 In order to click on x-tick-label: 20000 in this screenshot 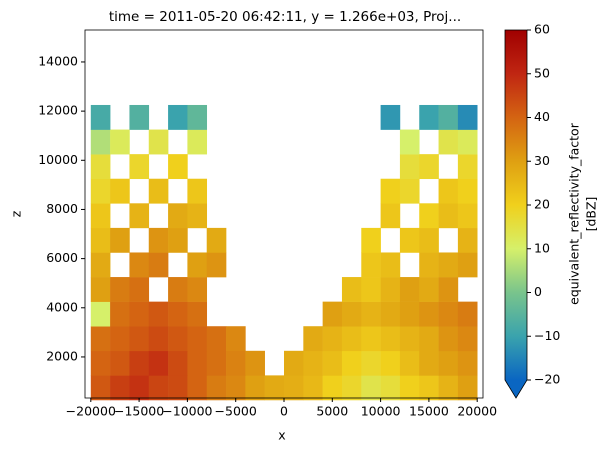, I will do `click(477, 411)`.